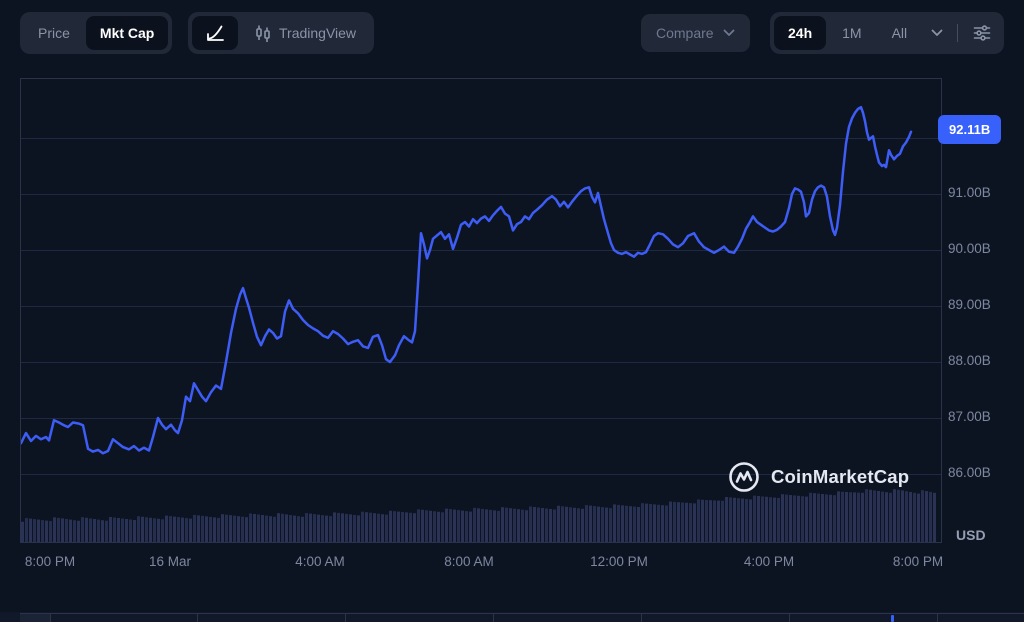 The image size is (1024, 622). I want to click on metric-mkt-cap-button: Mkt Cap, so click(127, 33).